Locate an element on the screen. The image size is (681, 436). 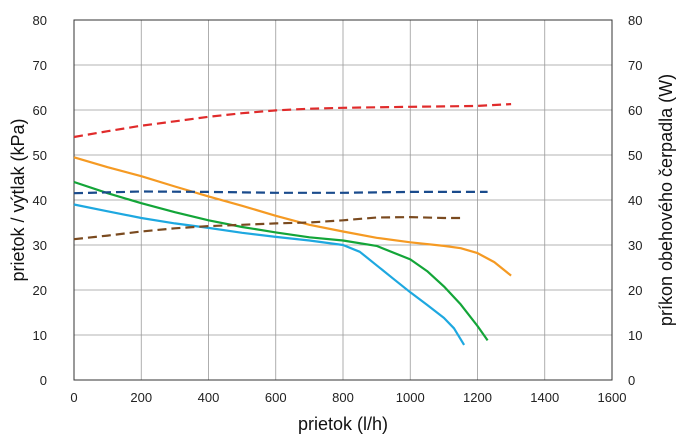
y2-tick-label: 50 is located at coordinates (635, 155).